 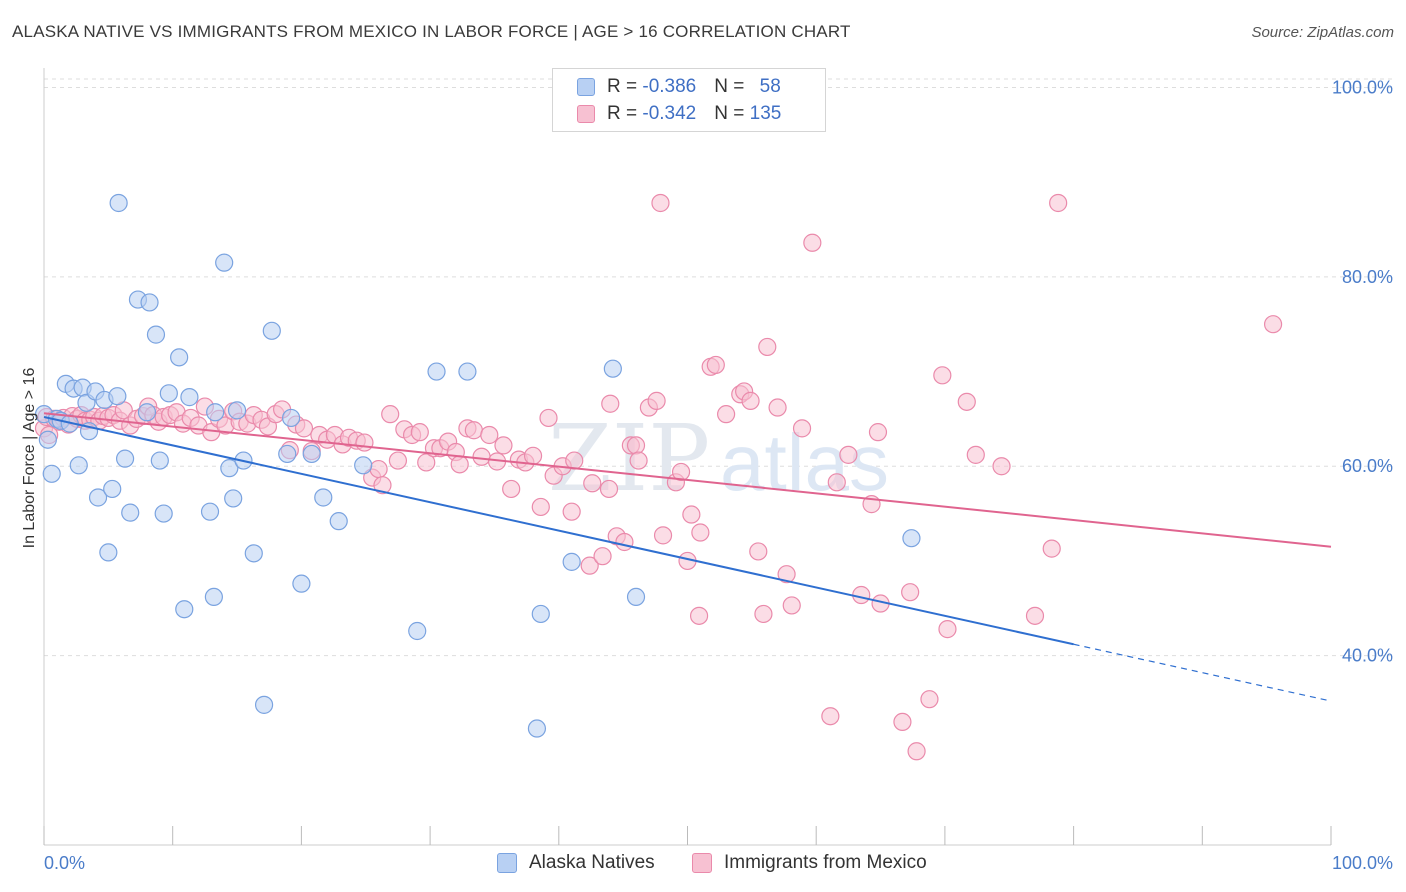 What do you see at coordinates (586, 114) in the screenshot?
I see `legend-swatch-pink` at bounding box center [586, 114].